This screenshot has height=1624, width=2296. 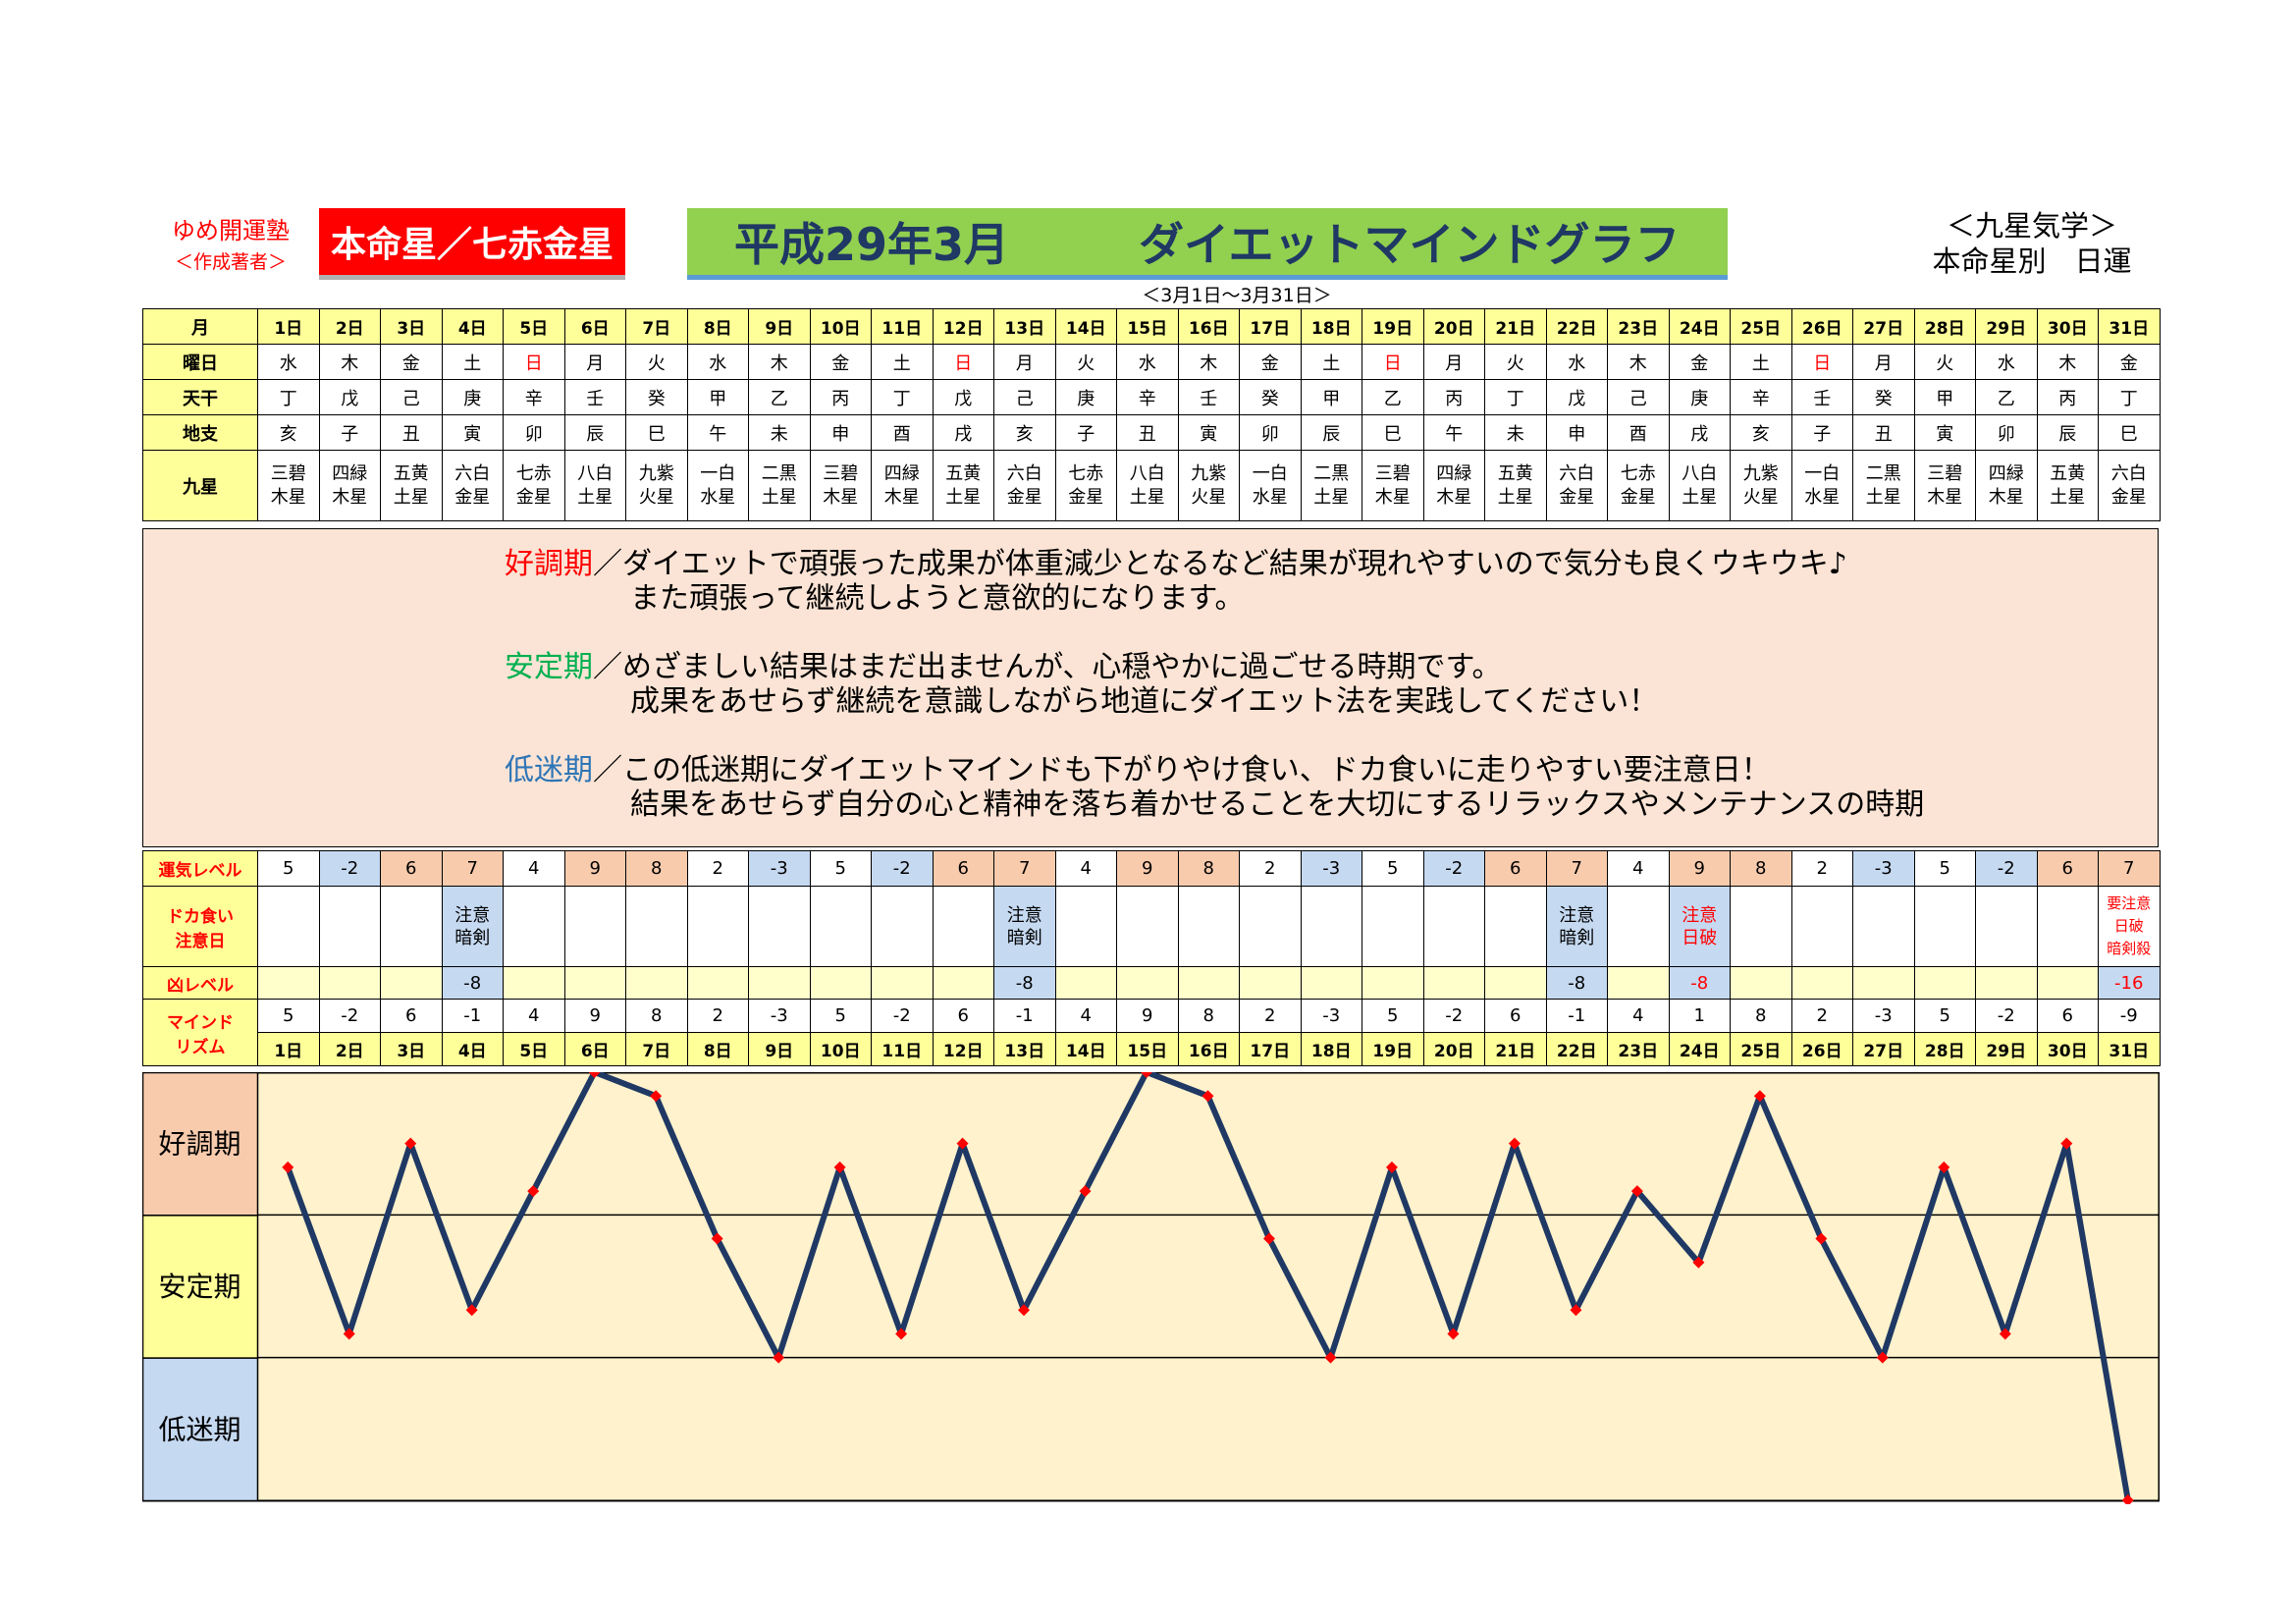 What do you see at coordinates (779, 326) in the screenshot?
I see `month-cell: 9日` at bounding box center [779, 326].